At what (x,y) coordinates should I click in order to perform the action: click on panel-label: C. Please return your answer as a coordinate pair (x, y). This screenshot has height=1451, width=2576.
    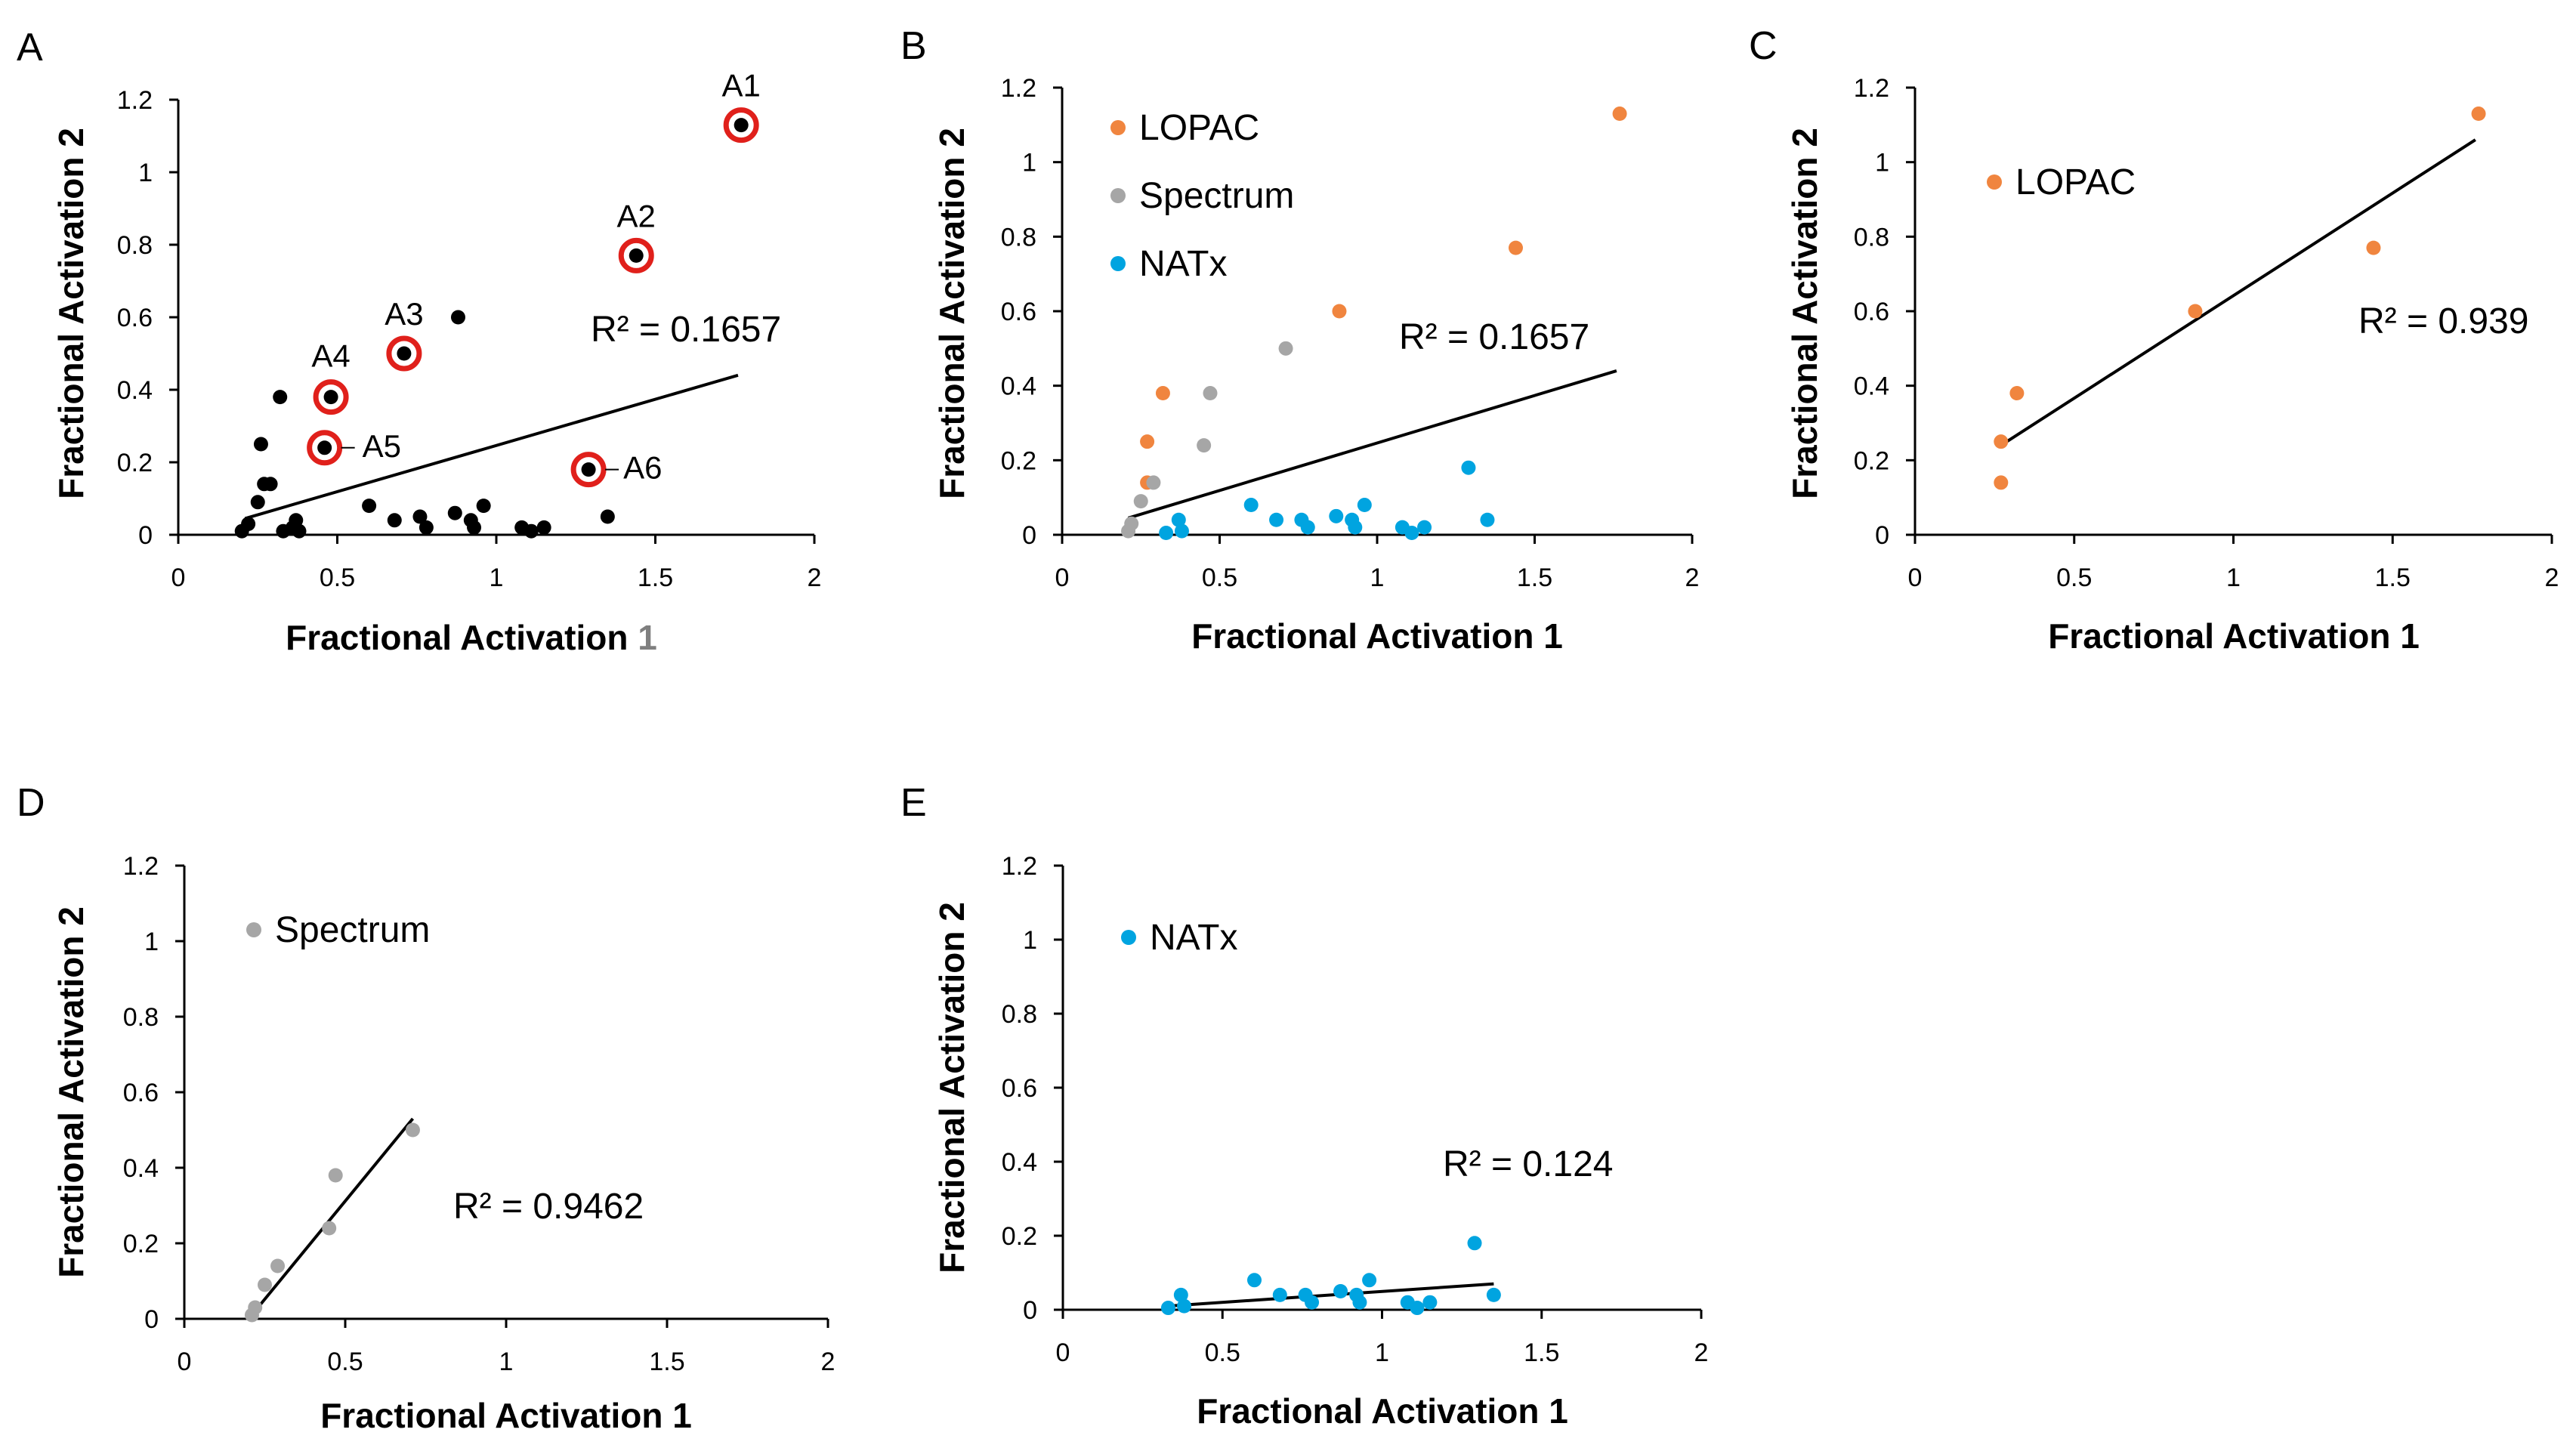
    Looking at the image, I should click on (1763, 46).